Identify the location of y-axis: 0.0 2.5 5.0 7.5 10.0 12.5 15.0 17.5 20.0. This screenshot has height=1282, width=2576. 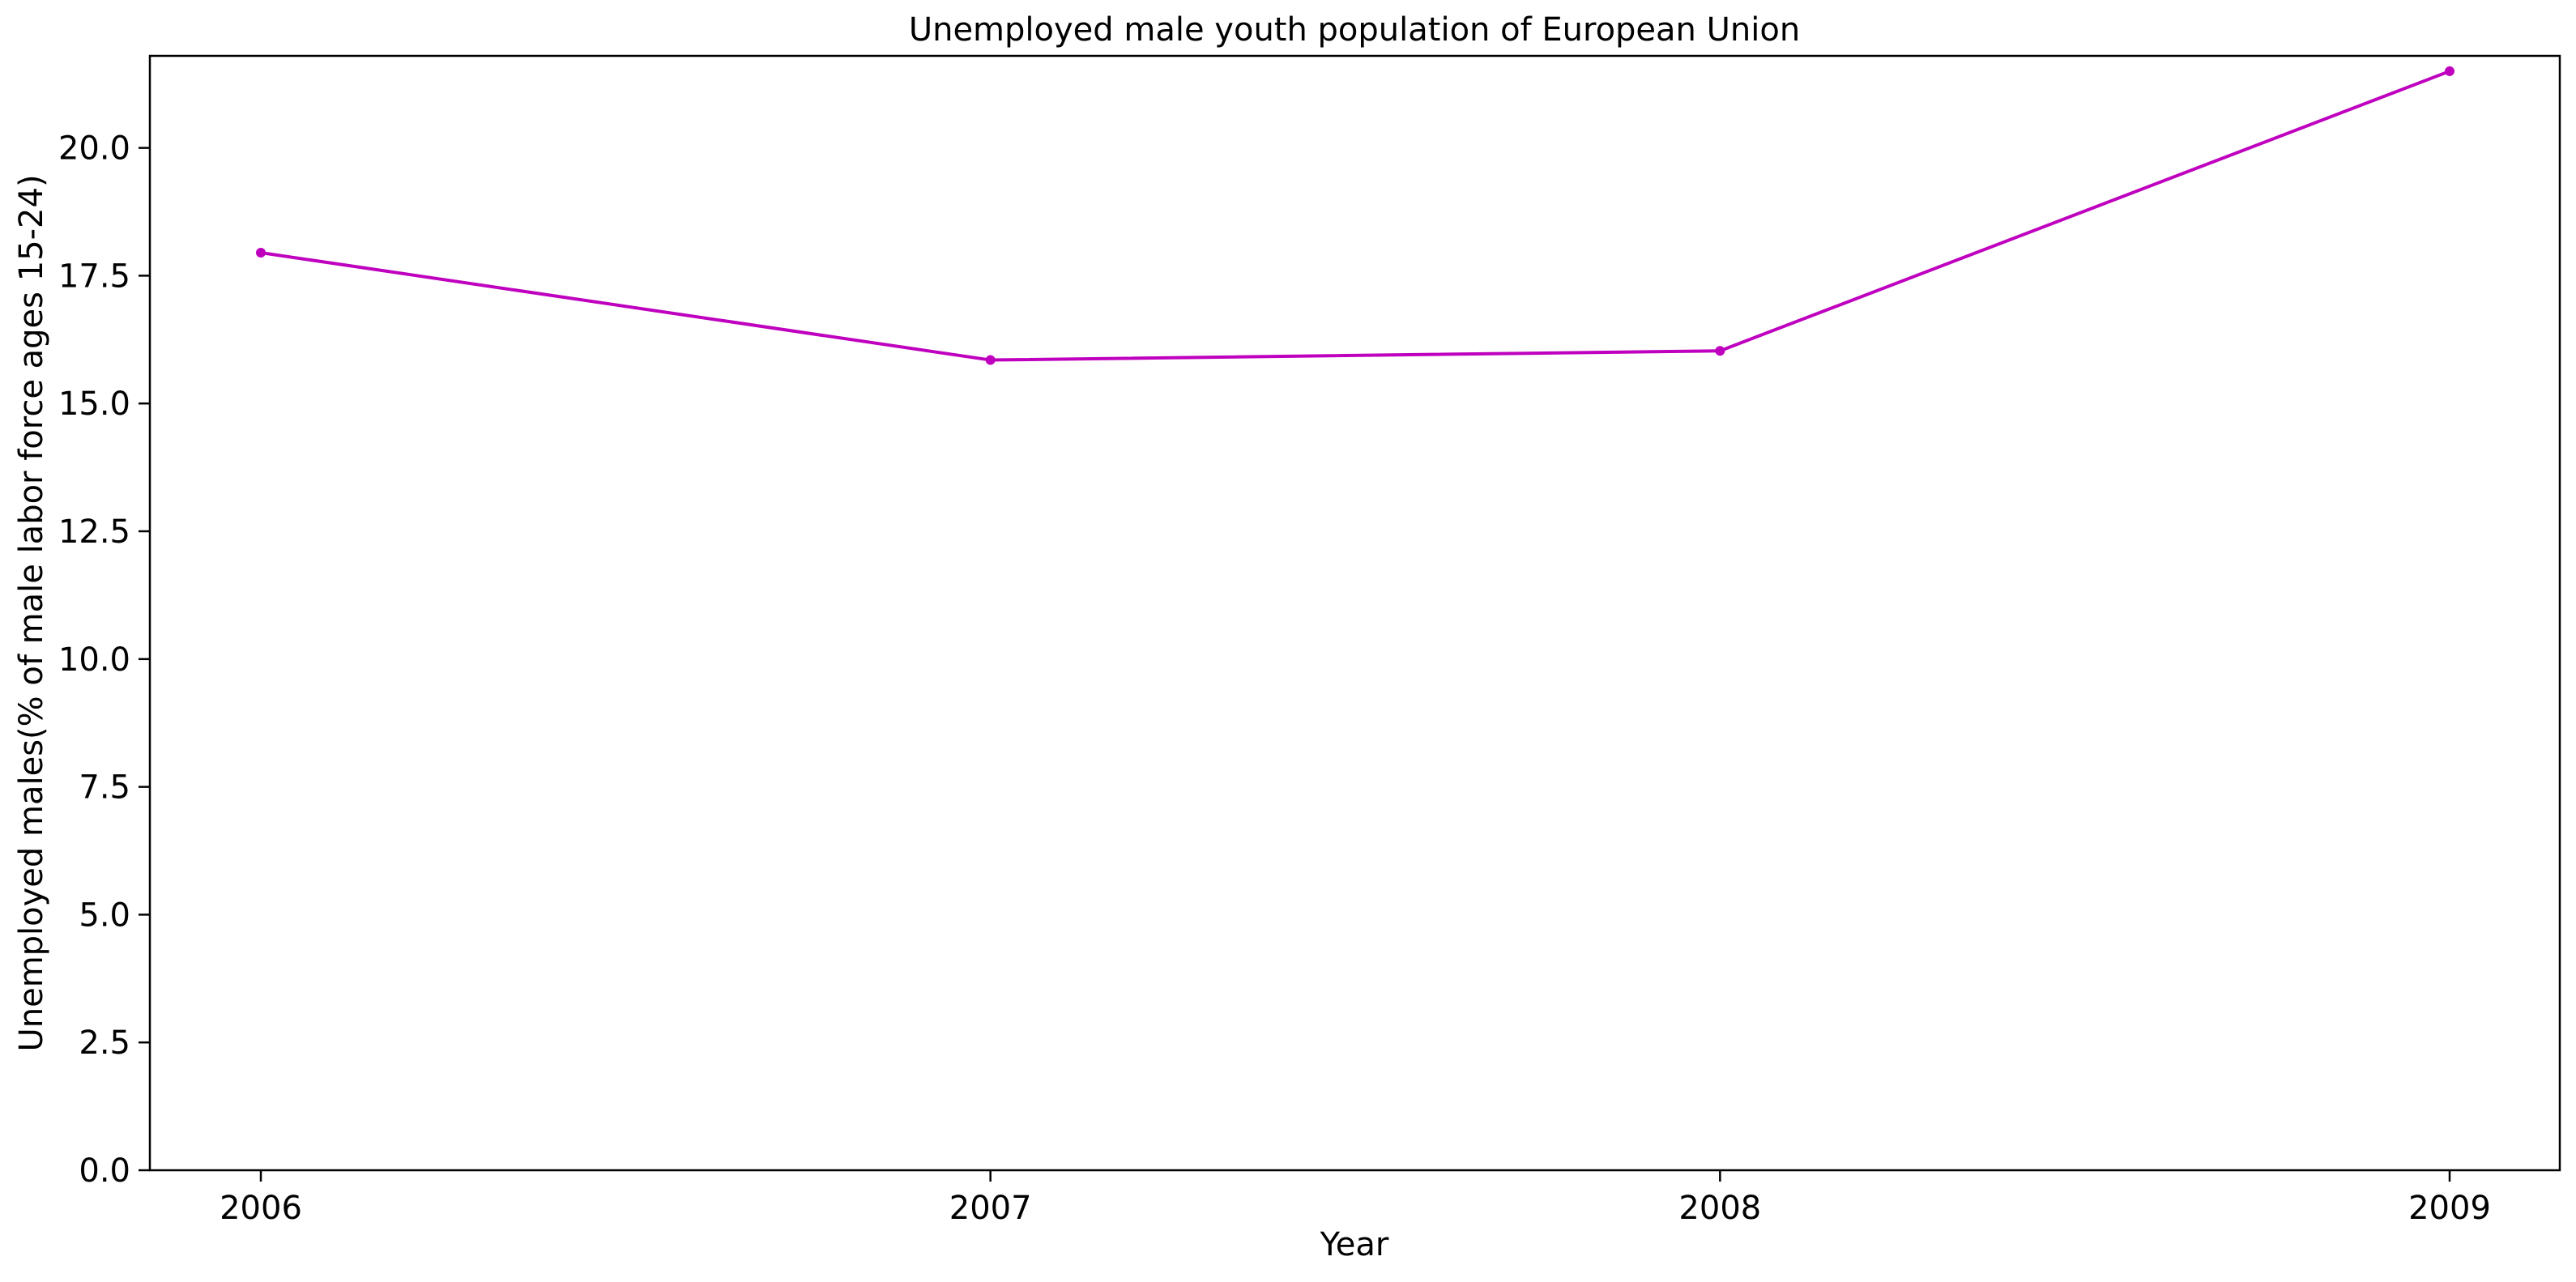
(104, 660).